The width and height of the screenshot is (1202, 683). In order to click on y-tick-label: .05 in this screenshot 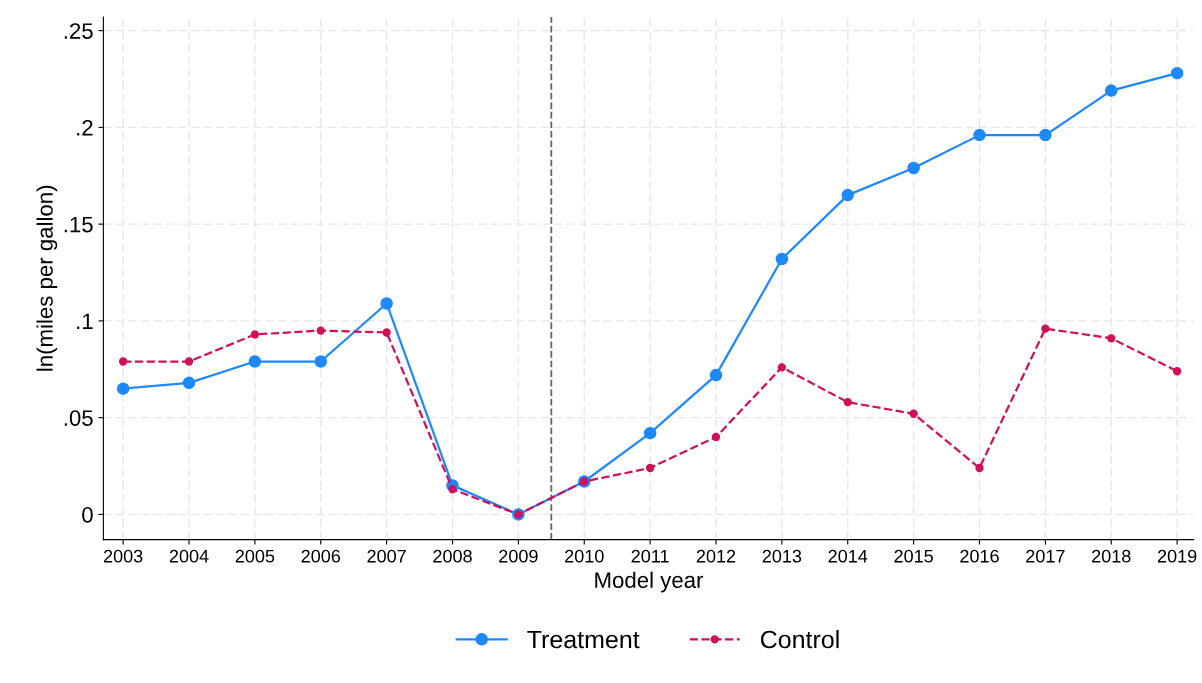, I will do `click(78, 418)`.